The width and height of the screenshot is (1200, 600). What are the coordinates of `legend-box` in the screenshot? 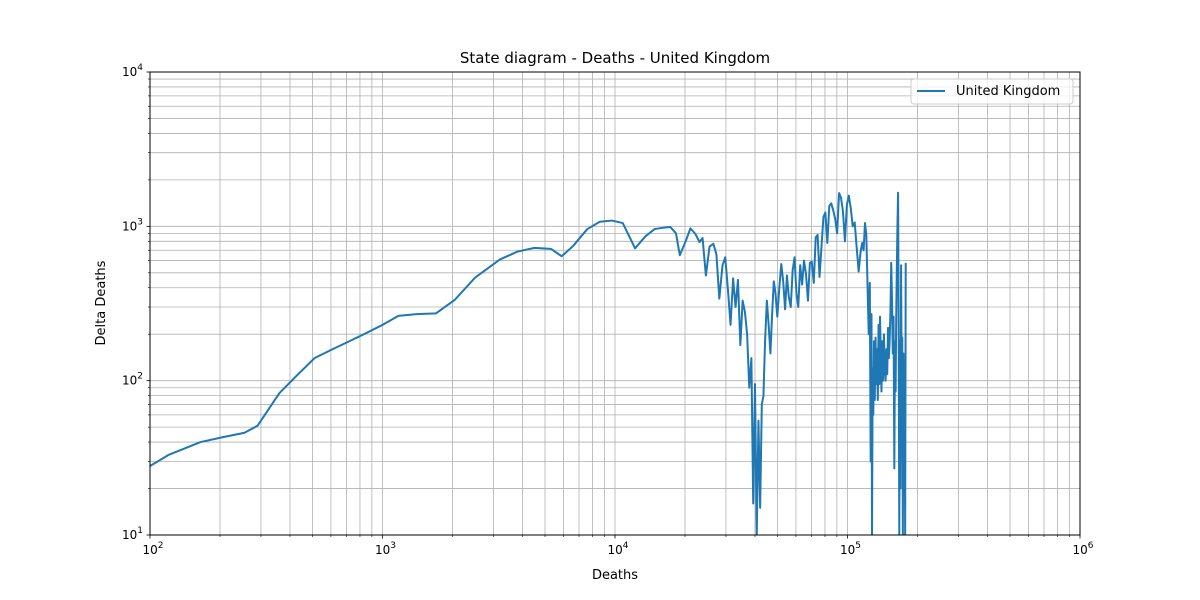 It's located at (992, 91).